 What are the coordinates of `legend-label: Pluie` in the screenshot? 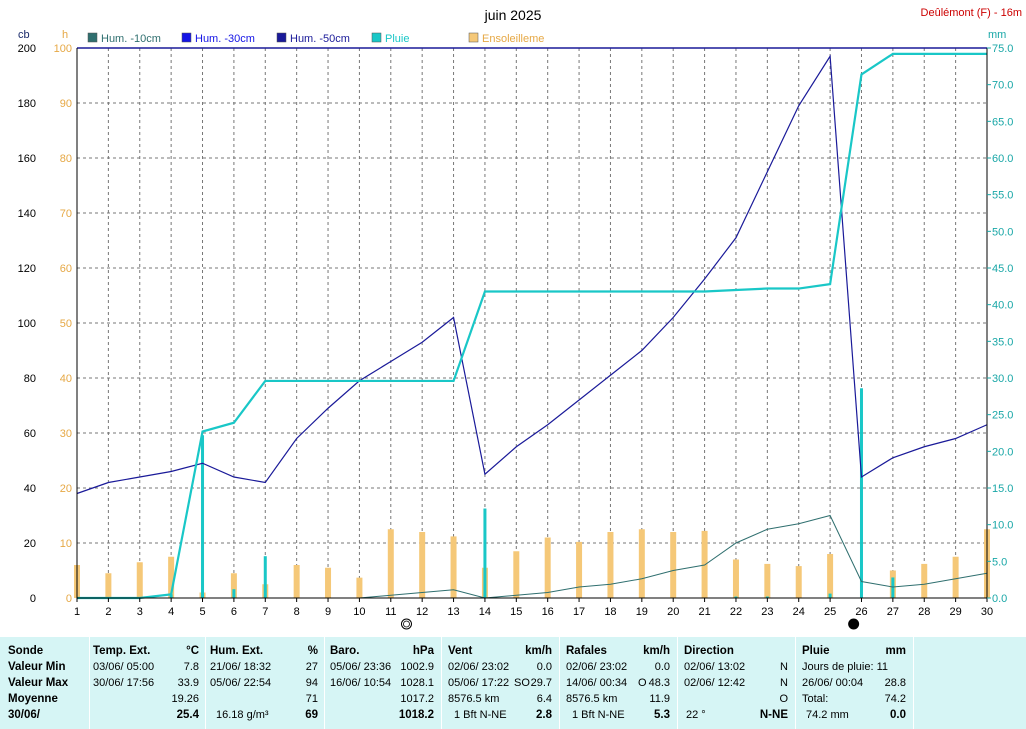 It's located at (397, 39).